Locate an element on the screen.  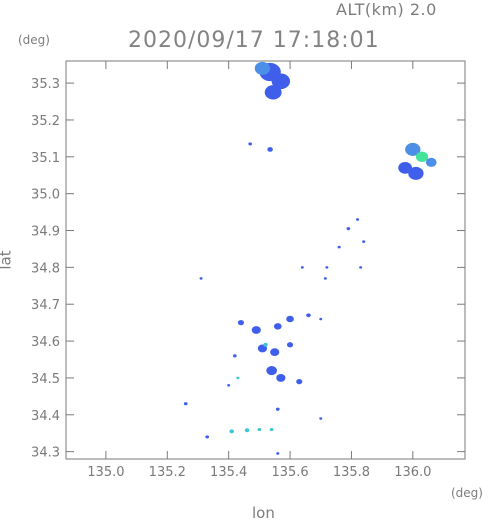
y-tick-label: 34.7 is located at coordinates (45, 305).